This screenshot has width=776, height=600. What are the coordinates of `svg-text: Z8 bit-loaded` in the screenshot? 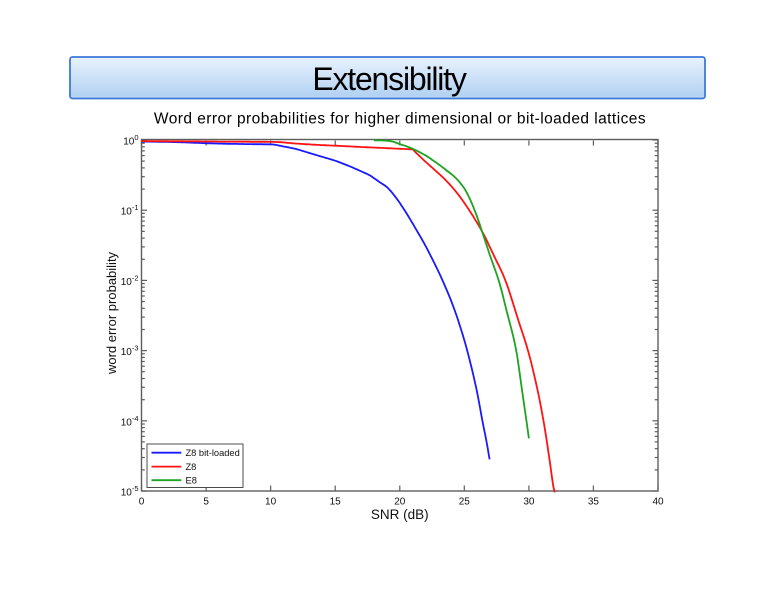 It's located at (213, 453).